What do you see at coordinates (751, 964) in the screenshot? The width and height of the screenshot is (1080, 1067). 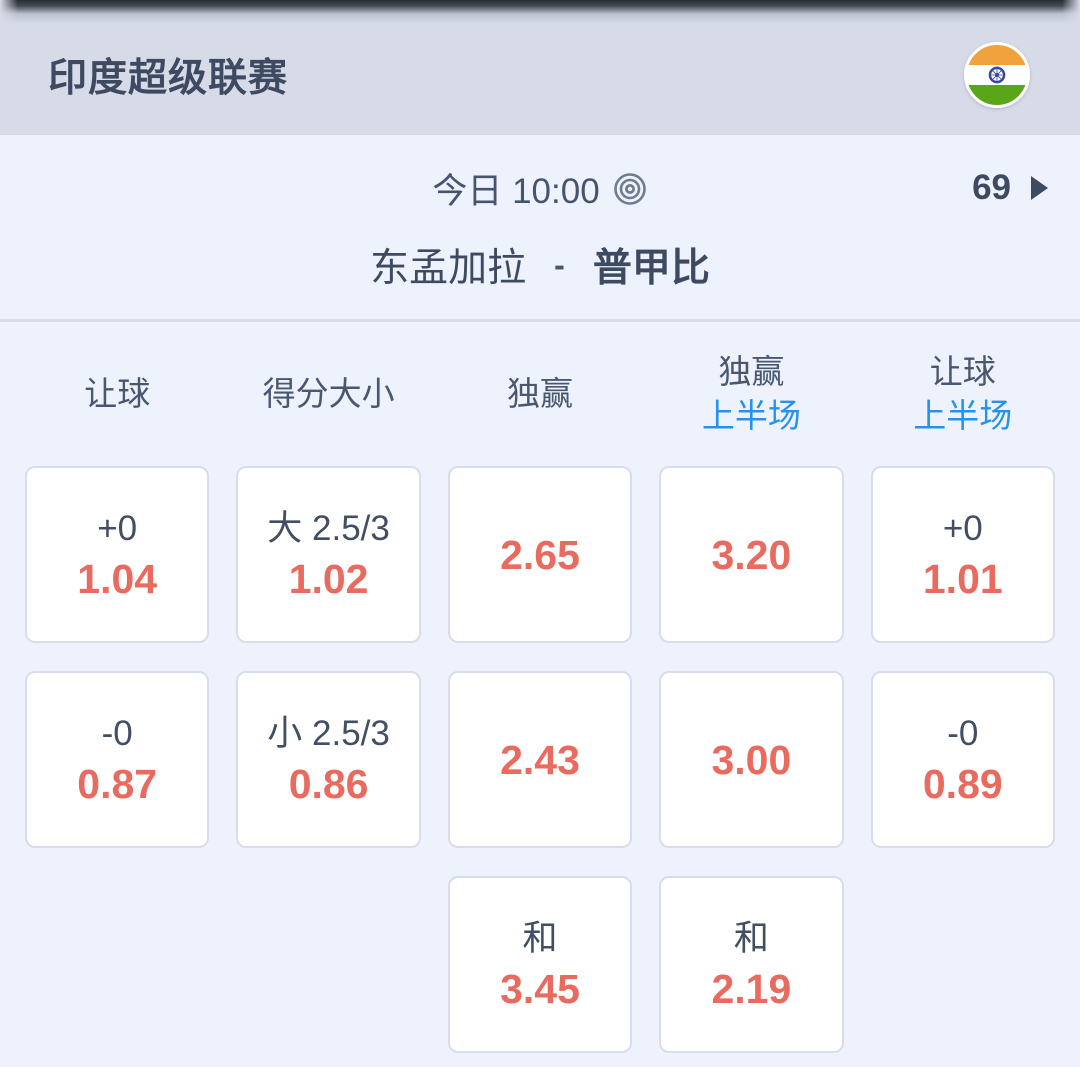 I see `odds-cell-win-firsthalf-draw: 和 2.19` at bounding box center [751, 964].